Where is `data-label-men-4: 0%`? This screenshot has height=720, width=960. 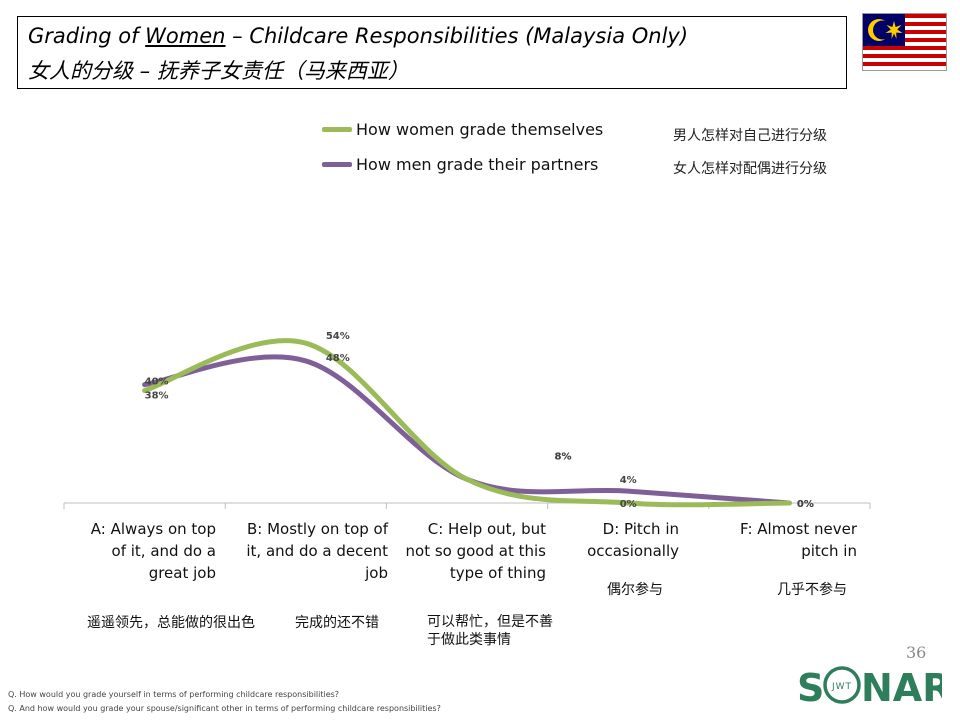 data-label-men-4: 0% is located at coordinates (805, 504).